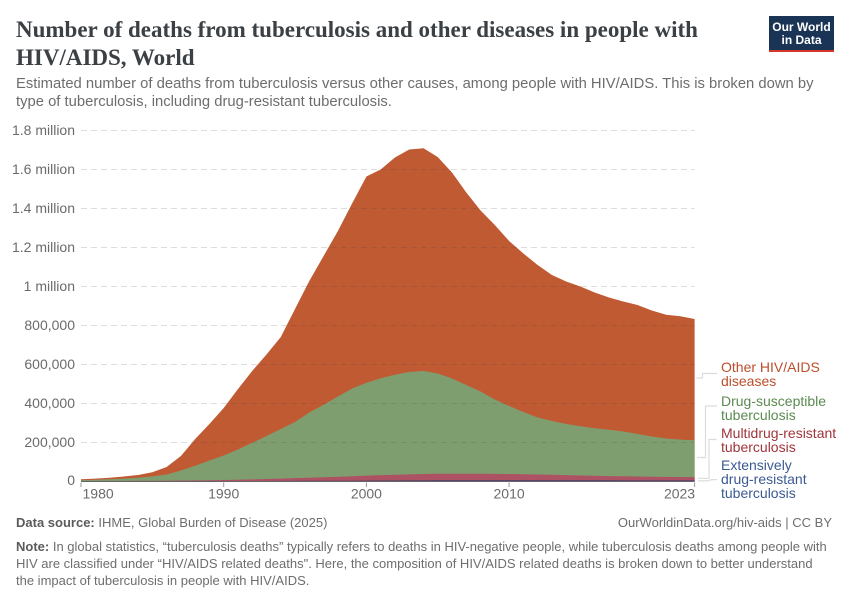 This screenshot has height=600, width=850. What do you see at coordinates (366, 494) in the screenshot?
I see `svg-text: 2000` at bounding box center [366, 494].